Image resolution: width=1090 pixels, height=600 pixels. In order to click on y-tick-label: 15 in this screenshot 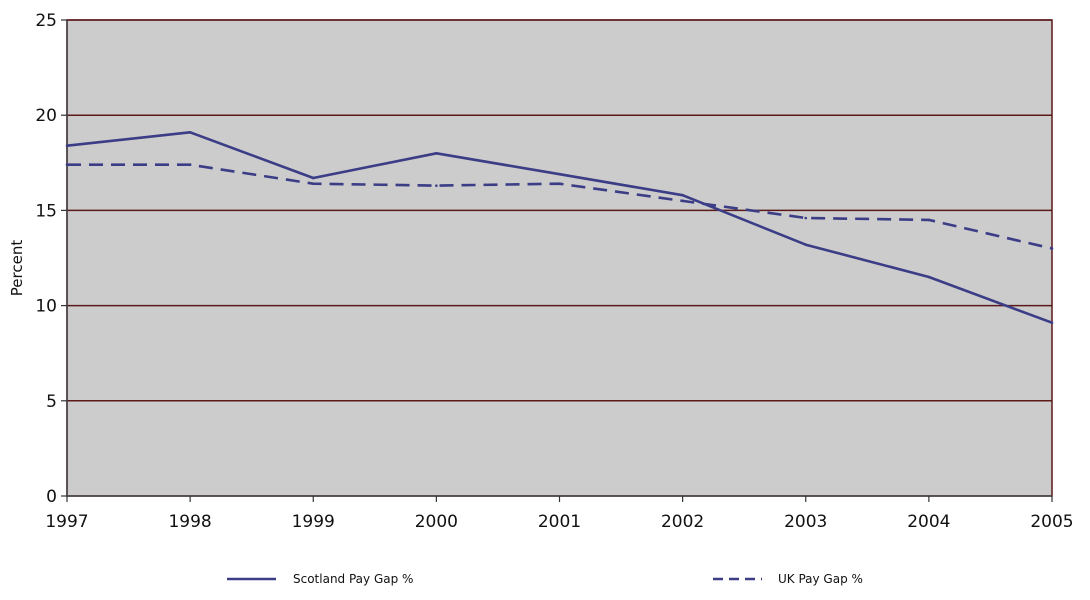, I will do `click(46, 211)`.